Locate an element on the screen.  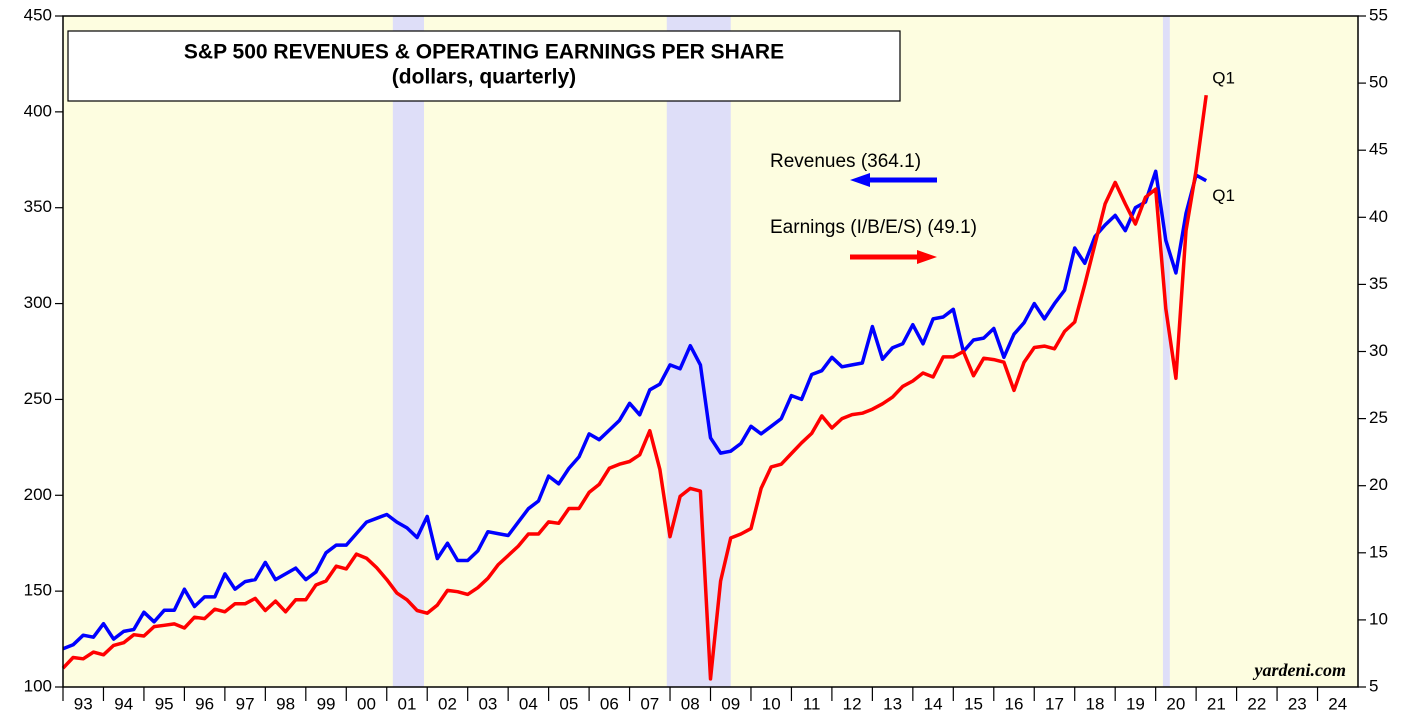
chart-subtitle: (dollars, quarterly) is located at coordinates (484, 77).